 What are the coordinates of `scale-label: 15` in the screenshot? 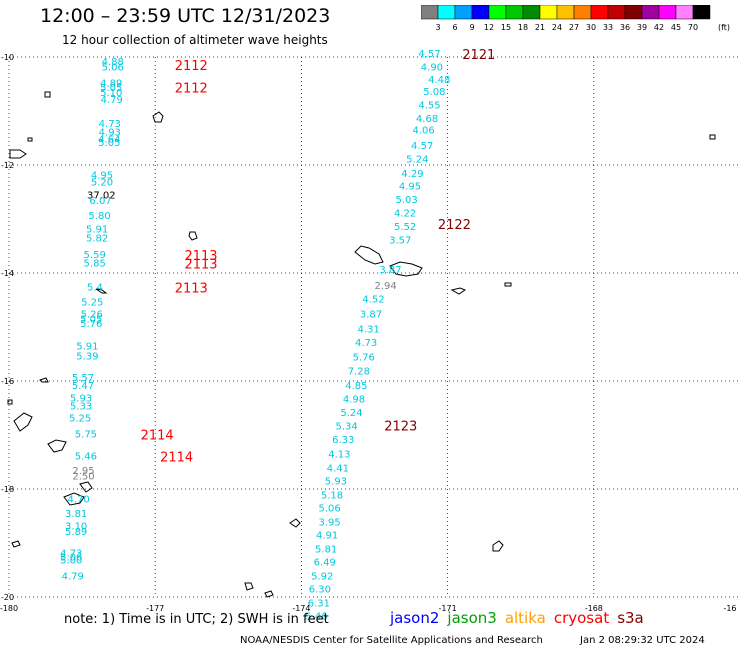 It's located at (506, 27).